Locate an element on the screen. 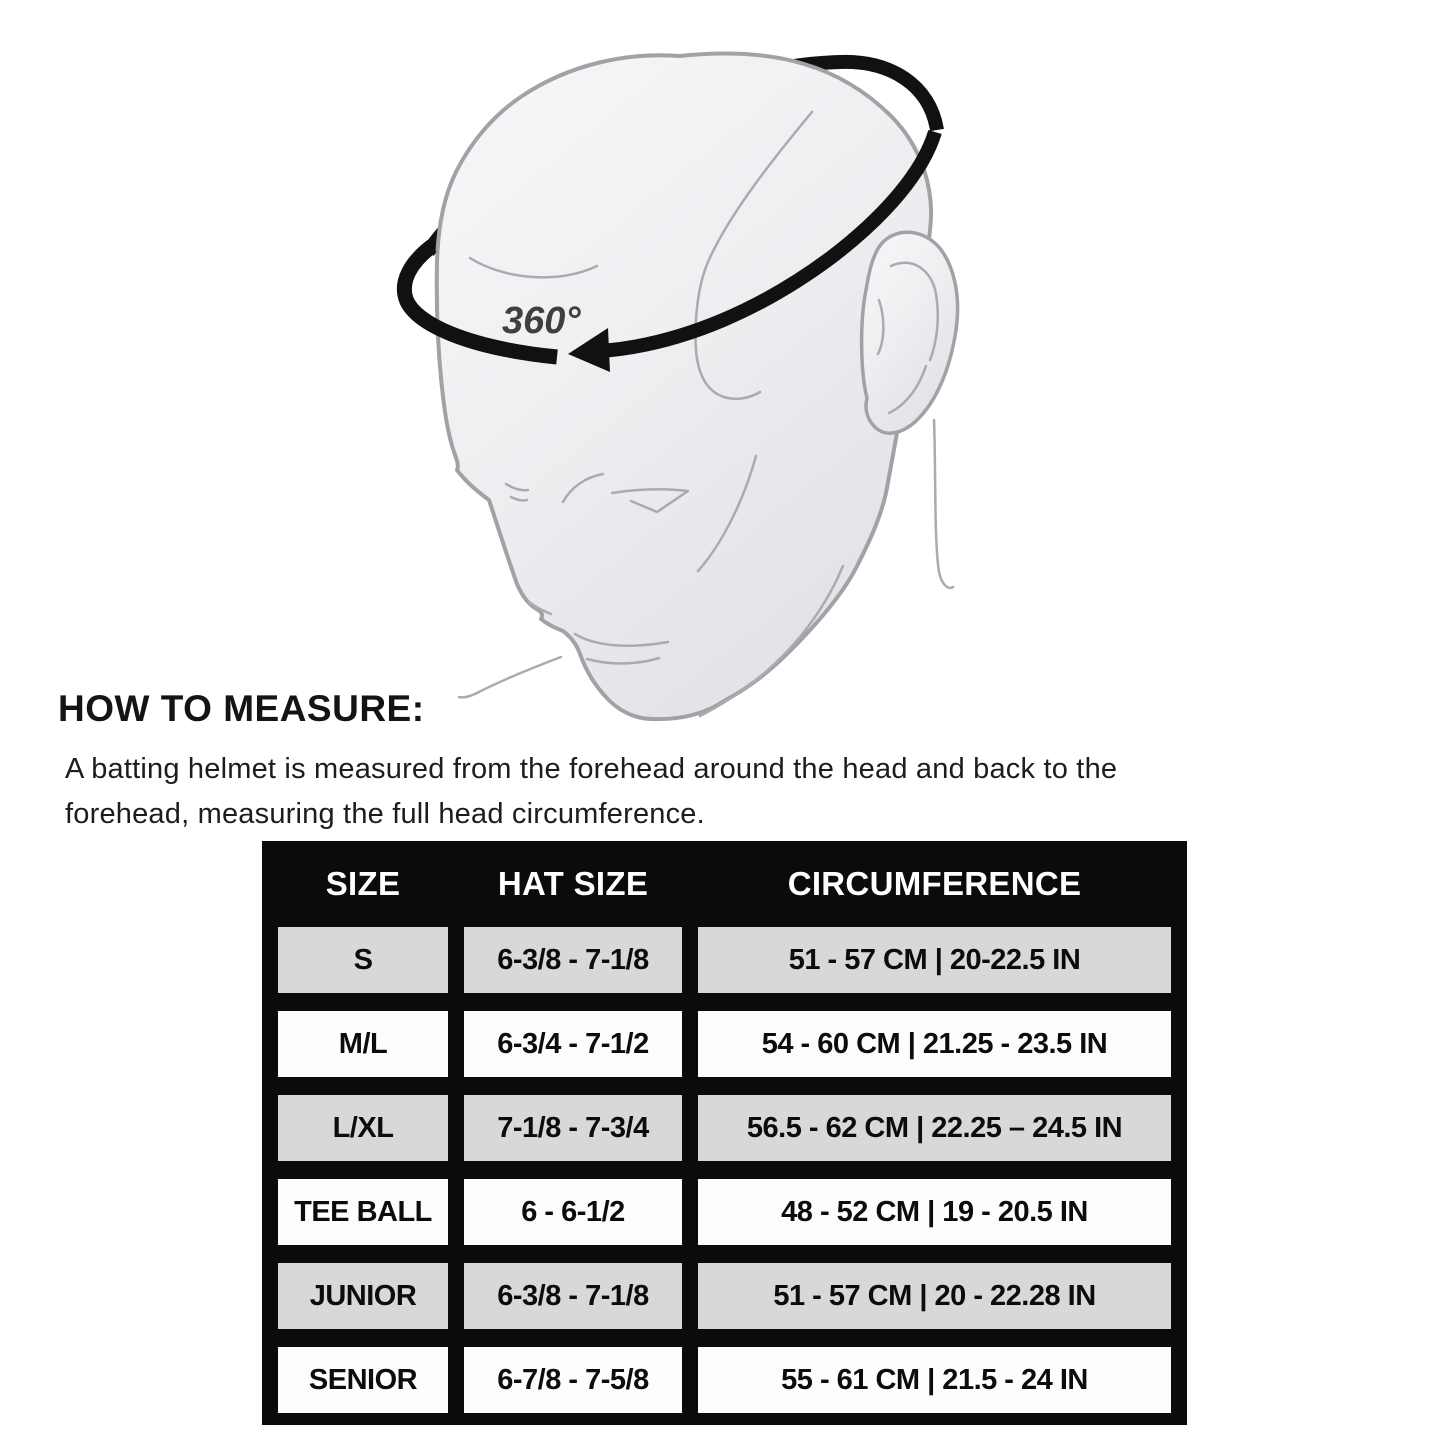 The height and width of the screenshot is (1445, 1445). circumference-cell: 51 - 57 CM | 20-22.5 IN is located at coordinates (934, 960).